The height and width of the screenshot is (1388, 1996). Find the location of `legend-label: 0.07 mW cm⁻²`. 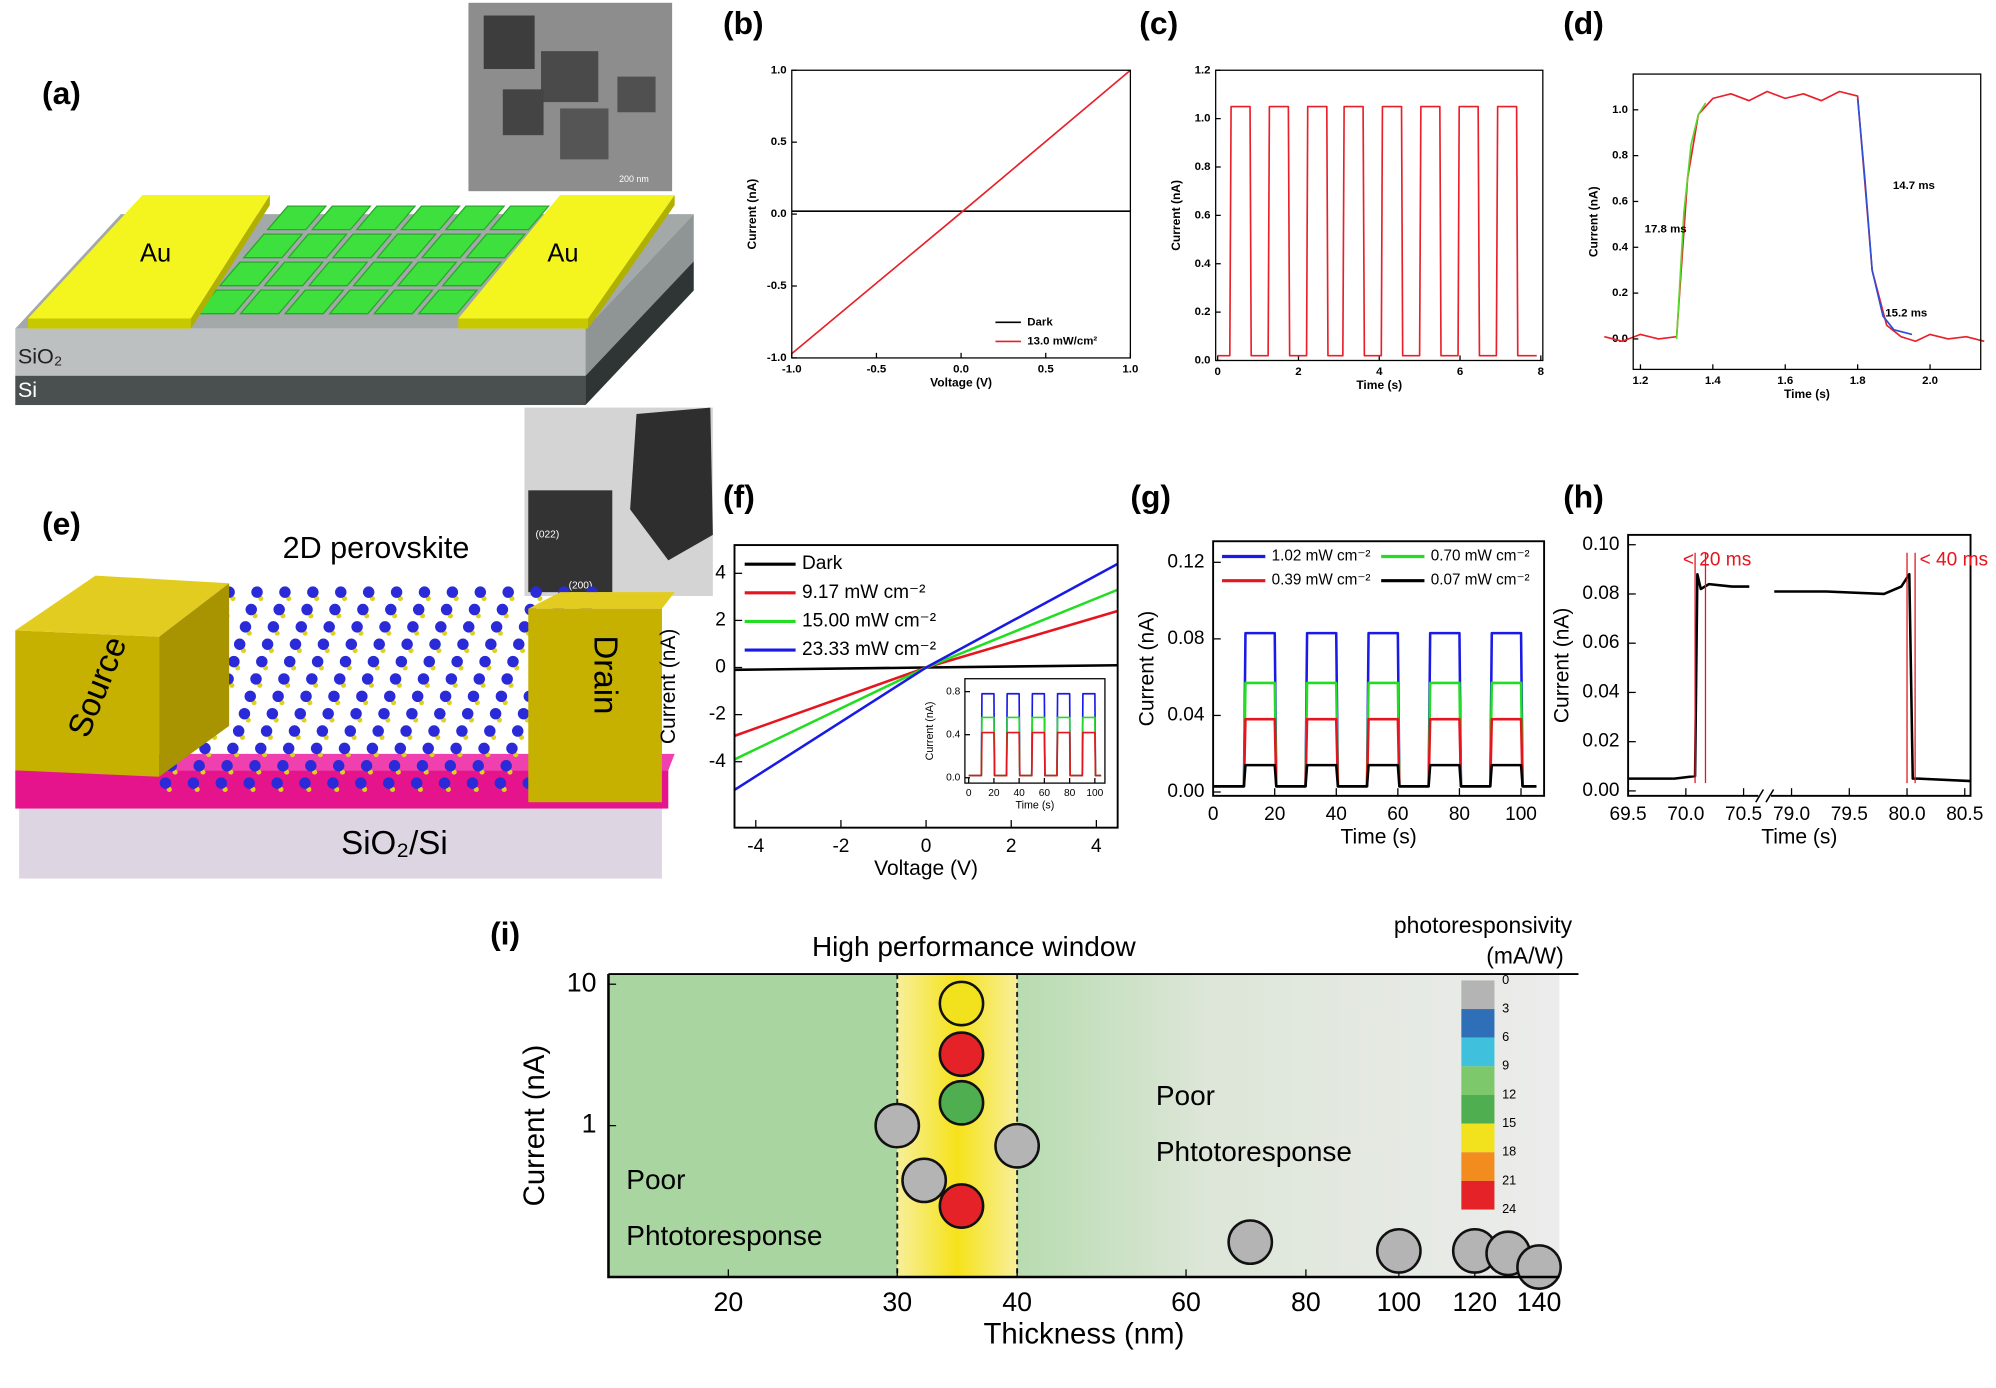

legend-label: 0.07 mW cm⁻² is located at coordinates (1480, 580).